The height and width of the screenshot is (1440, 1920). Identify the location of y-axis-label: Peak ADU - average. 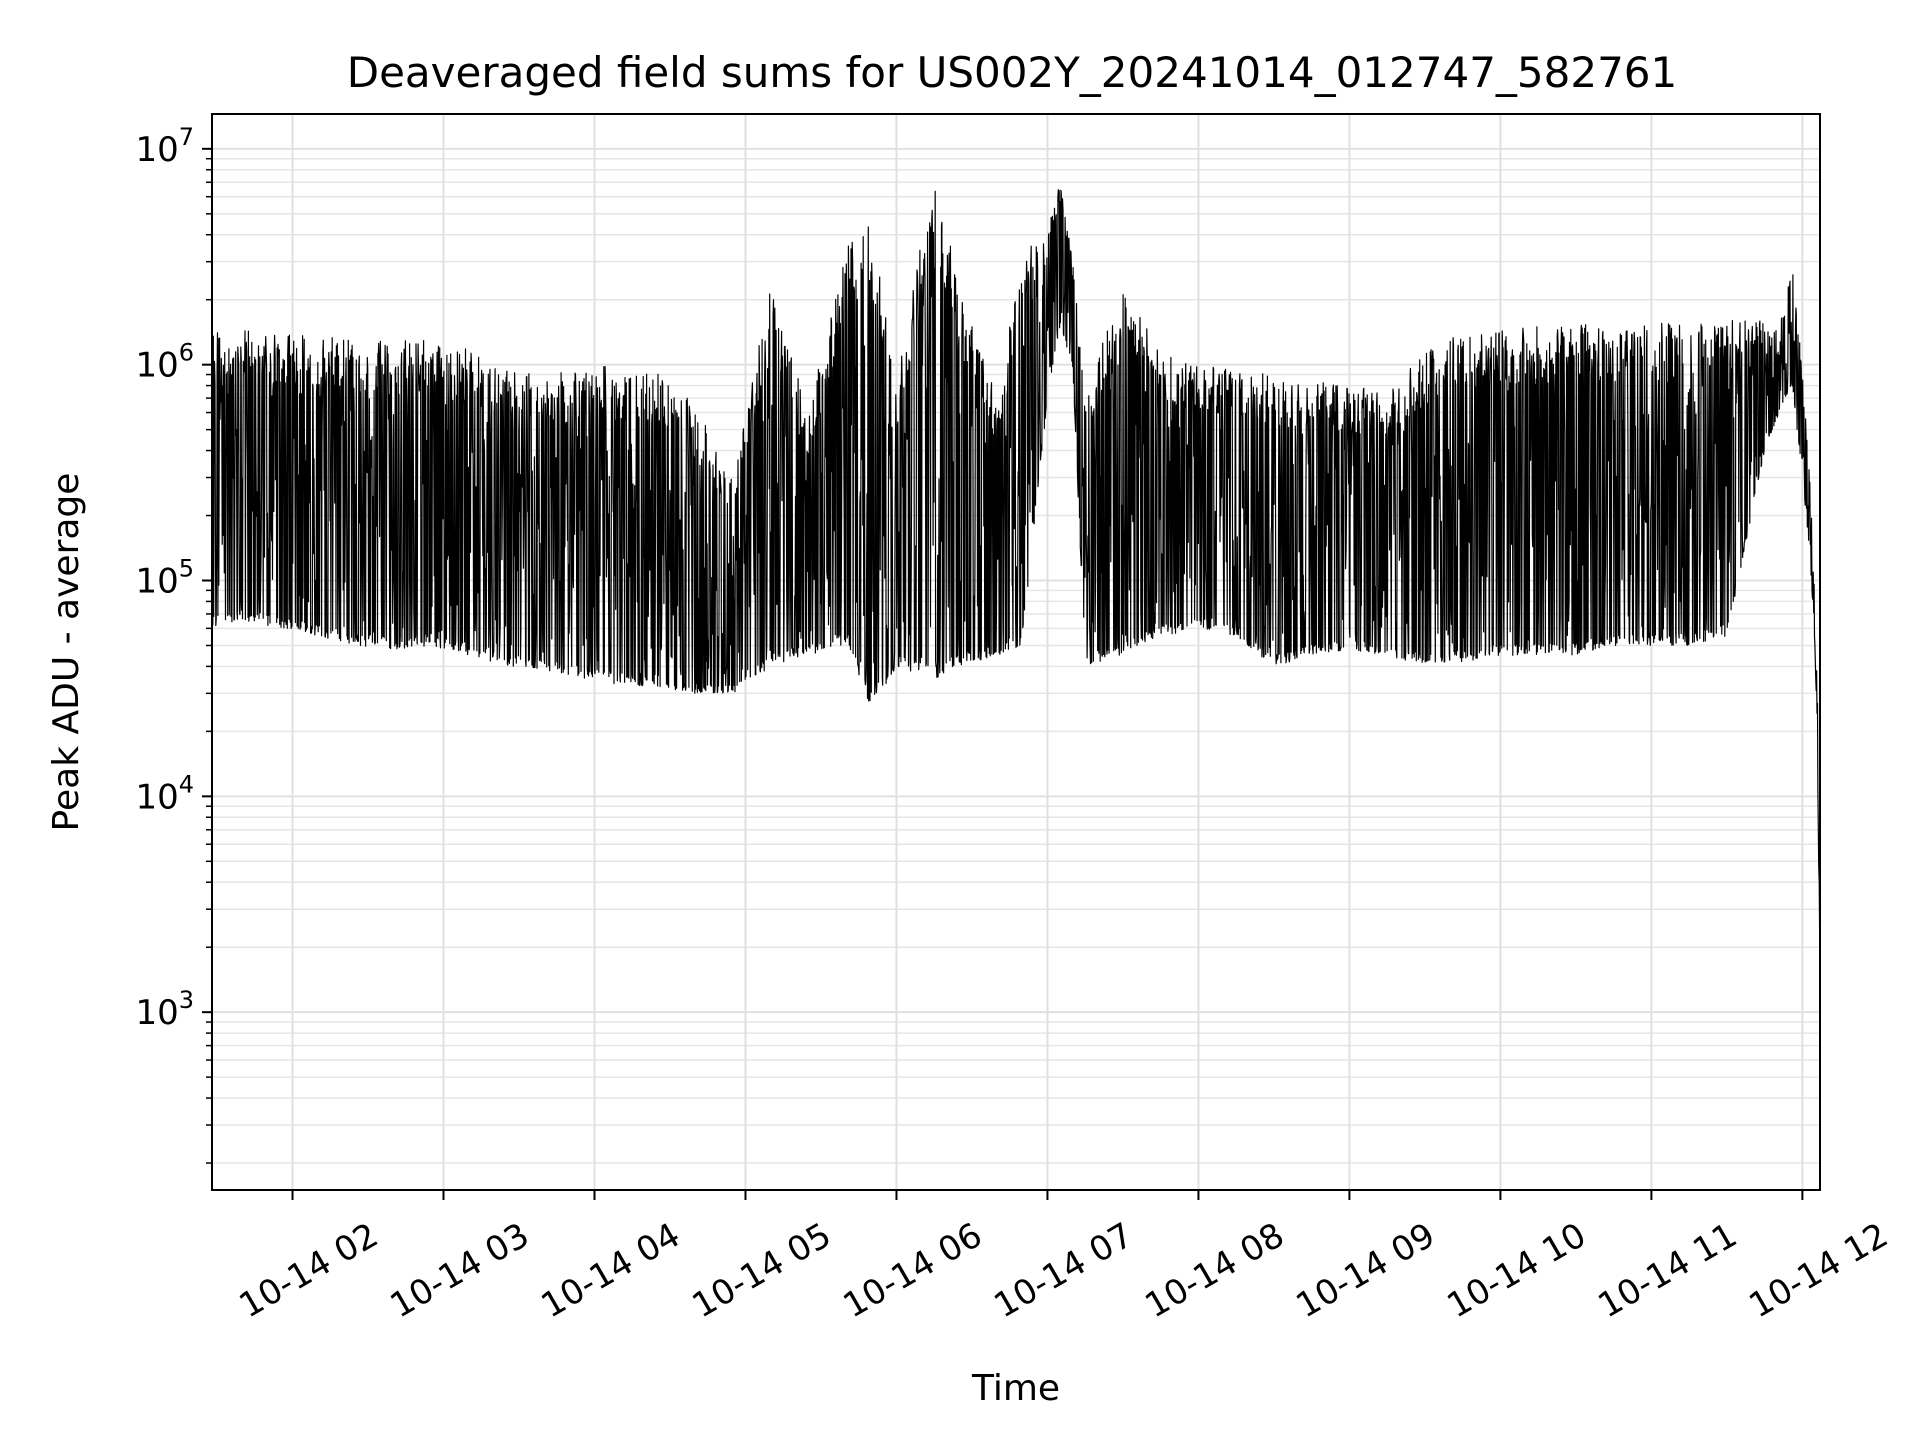
(66, 652).